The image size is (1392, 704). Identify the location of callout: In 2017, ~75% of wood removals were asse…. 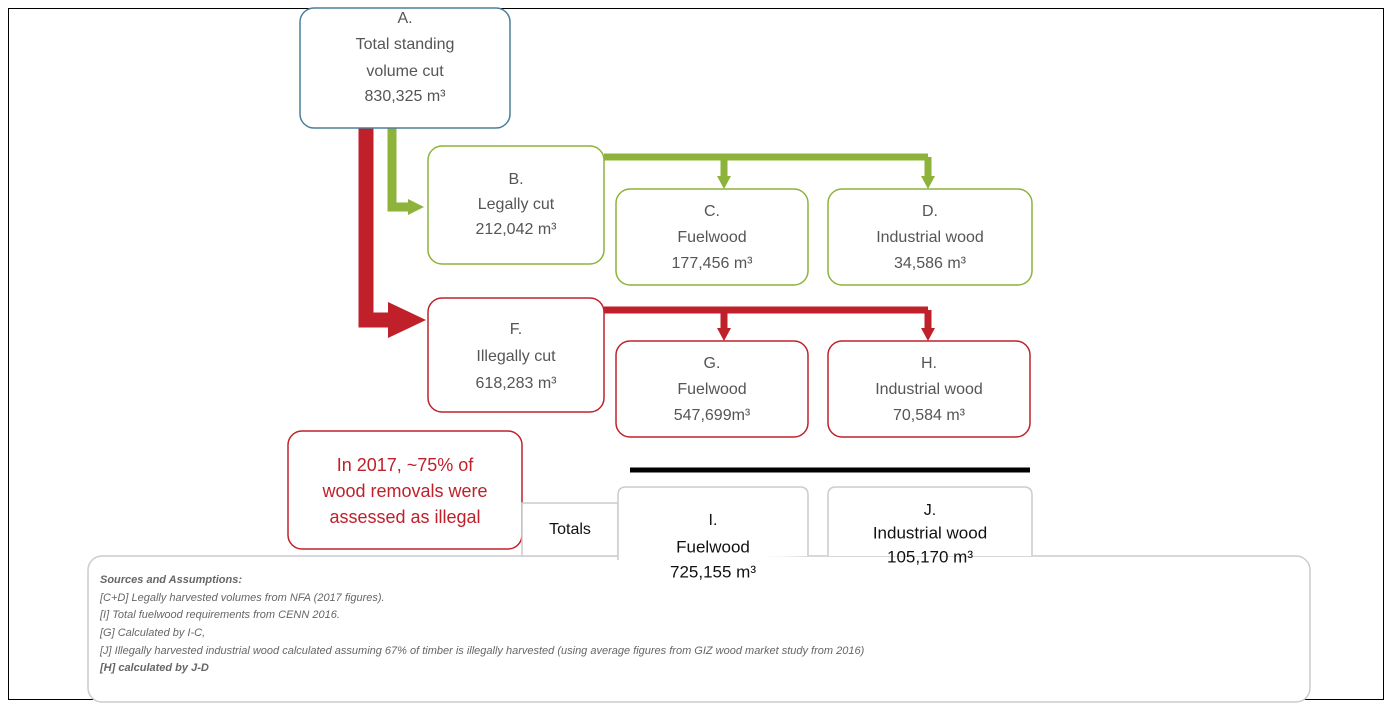
(404, 491).